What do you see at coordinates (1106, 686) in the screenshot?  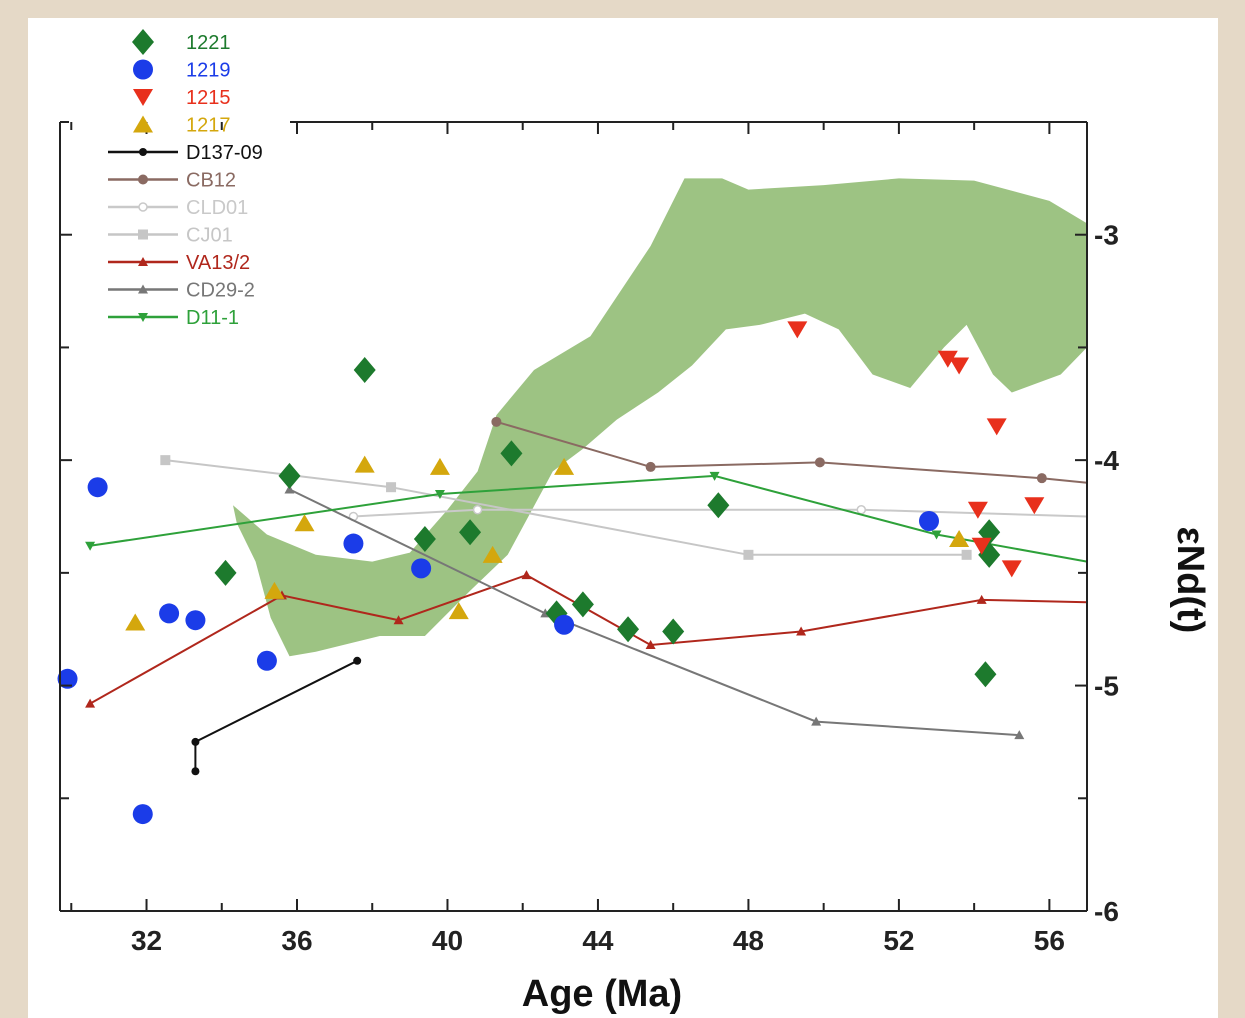 I see `y-tick-label-neg5: -5` at bounding box center [1106, 686].